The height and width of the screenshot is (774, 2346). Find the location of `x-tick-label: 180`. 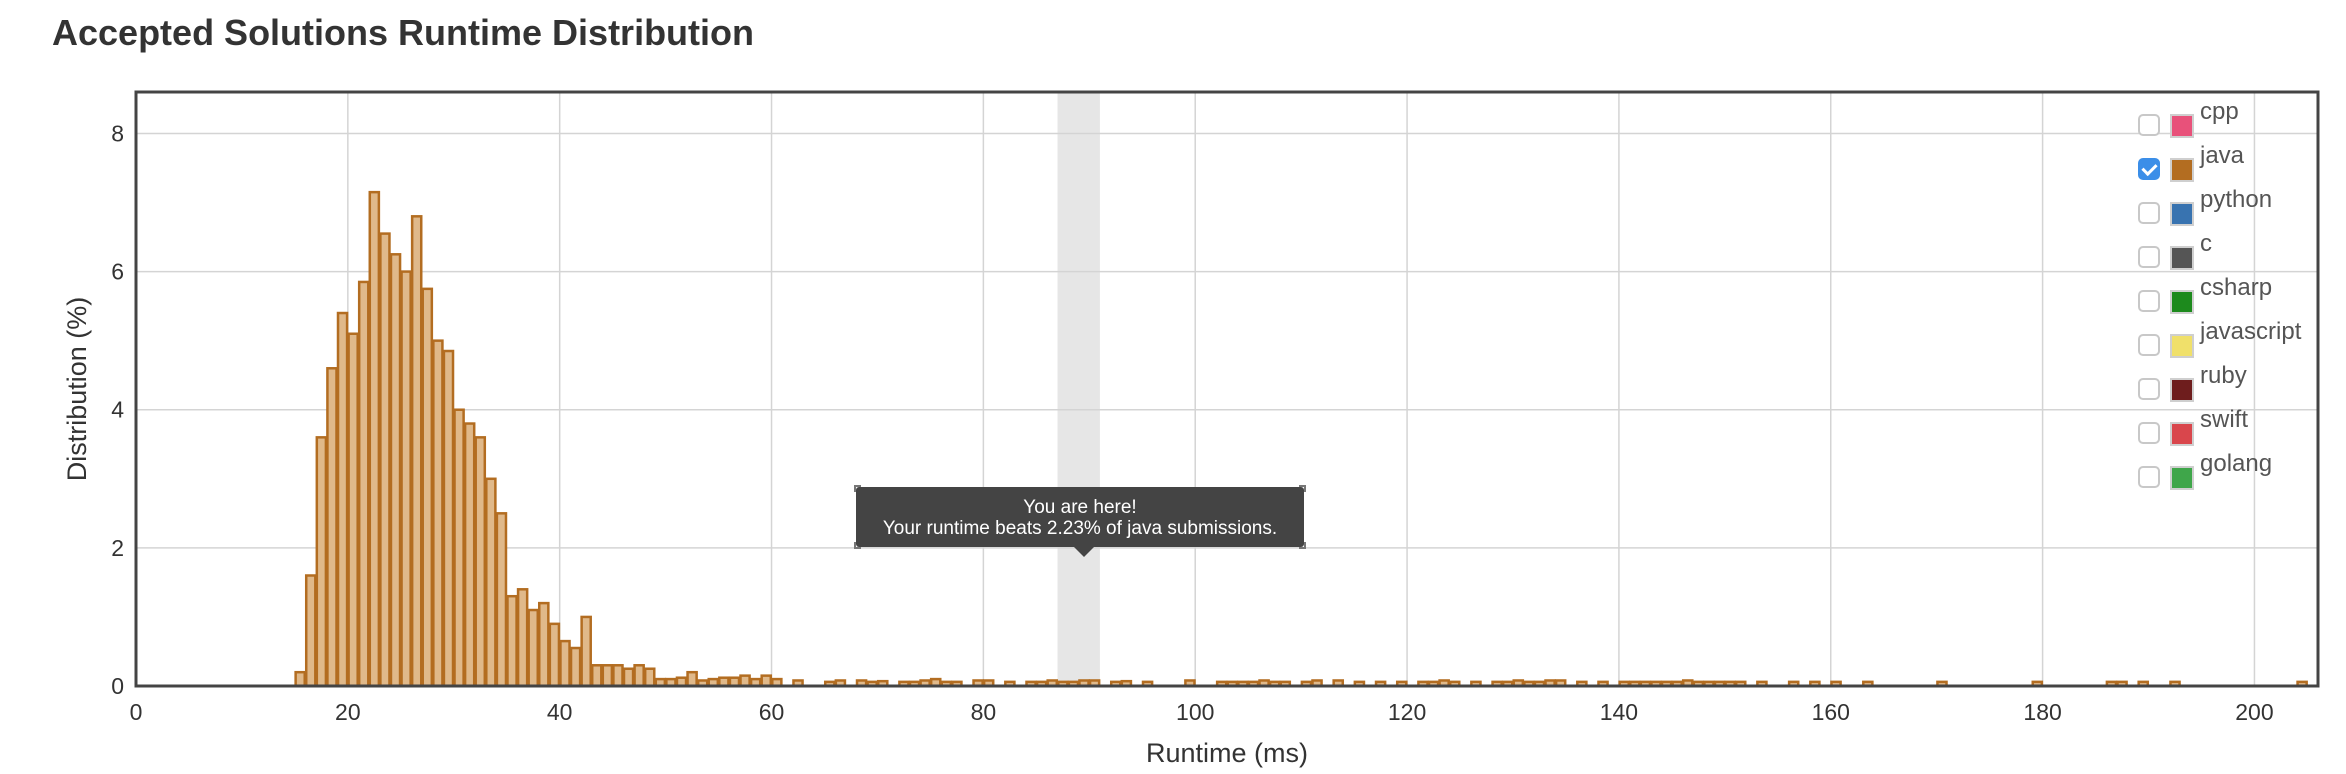

x-tick-label: 180 is located at coordinates (2042, 712).